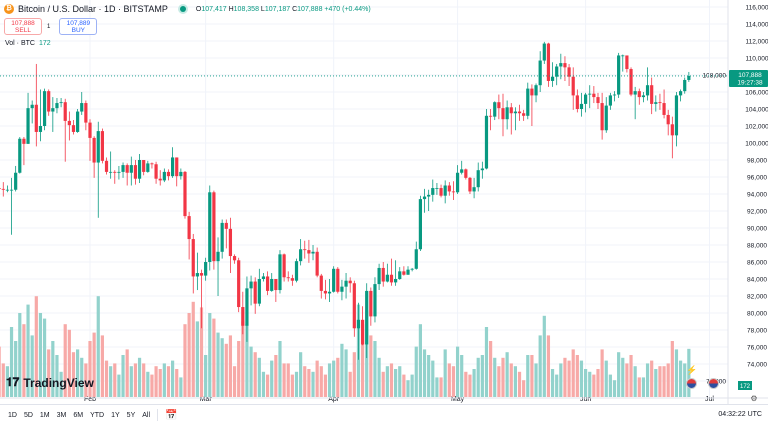 The image size is (768, 425). What do you see at coordinates (757, 280) in the screenshot?
I see `y-tick-label: 84,000` at bounding box center [757, 280].